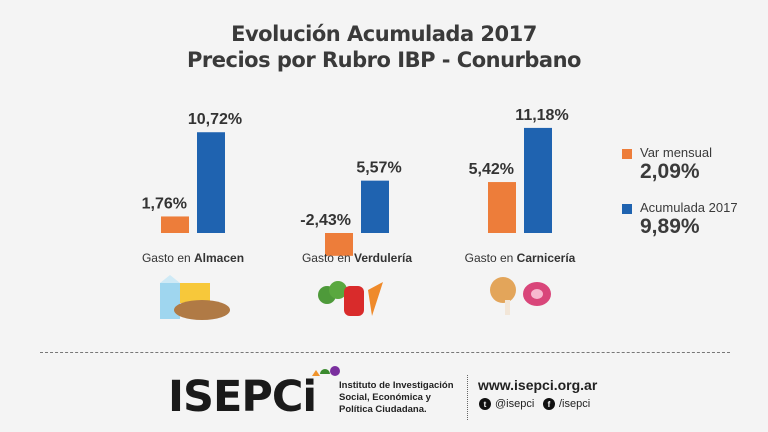  I want to click on carniceria-meat-icon, so click(520, 296).